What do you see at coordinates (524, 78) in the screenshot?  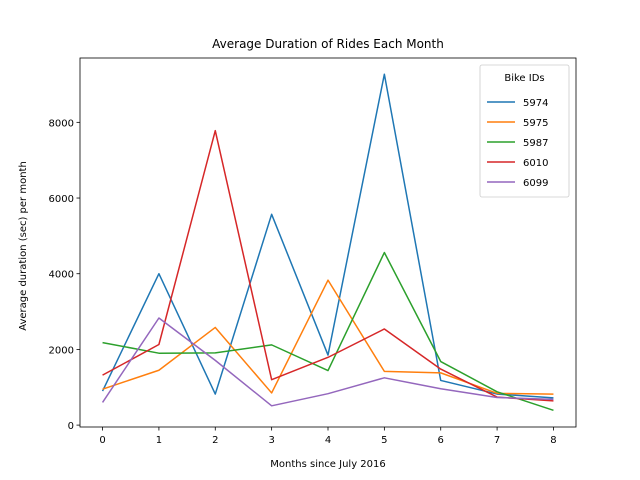 I see `legend-title: Bike IDs` at bounding box center [524, 78].